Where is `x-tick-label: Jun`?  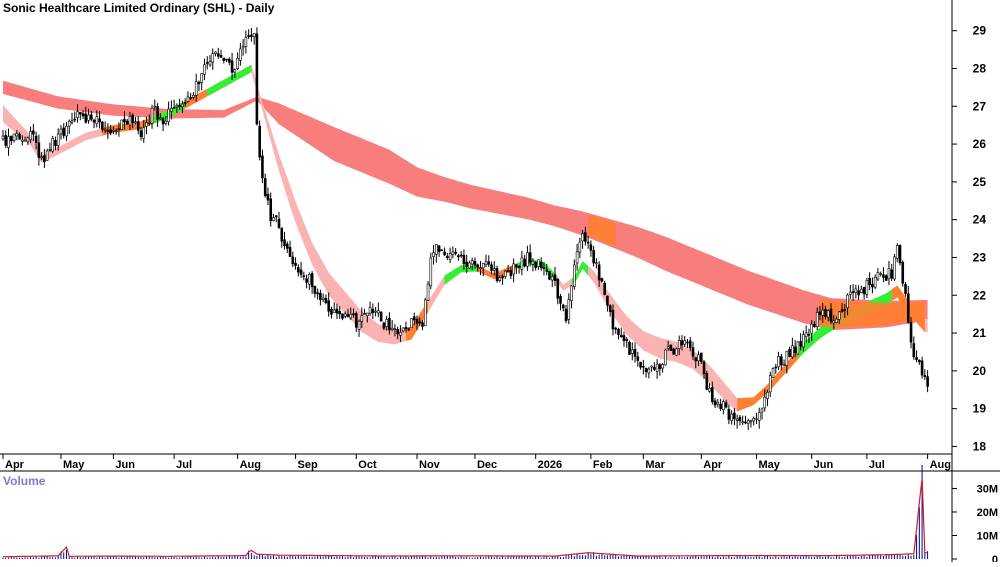 x-tick-label: Jun is located at coordinates (824, 465).